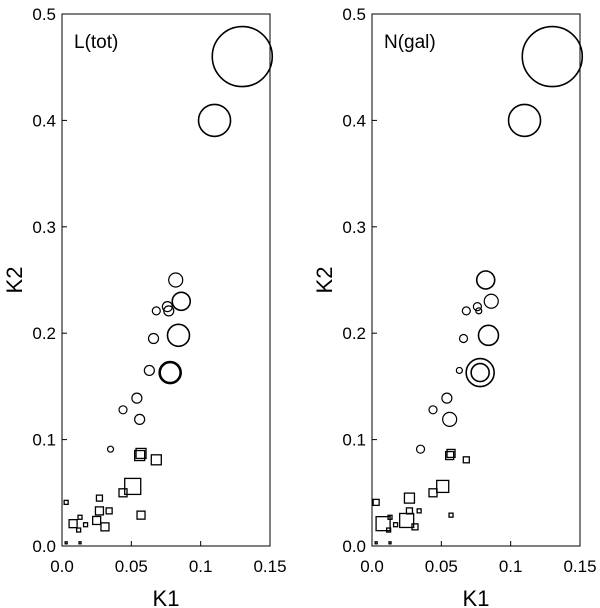 The width and height of the screenshot is (600, 608). I want to click on panel-title: N(gal), so click(410, 42).